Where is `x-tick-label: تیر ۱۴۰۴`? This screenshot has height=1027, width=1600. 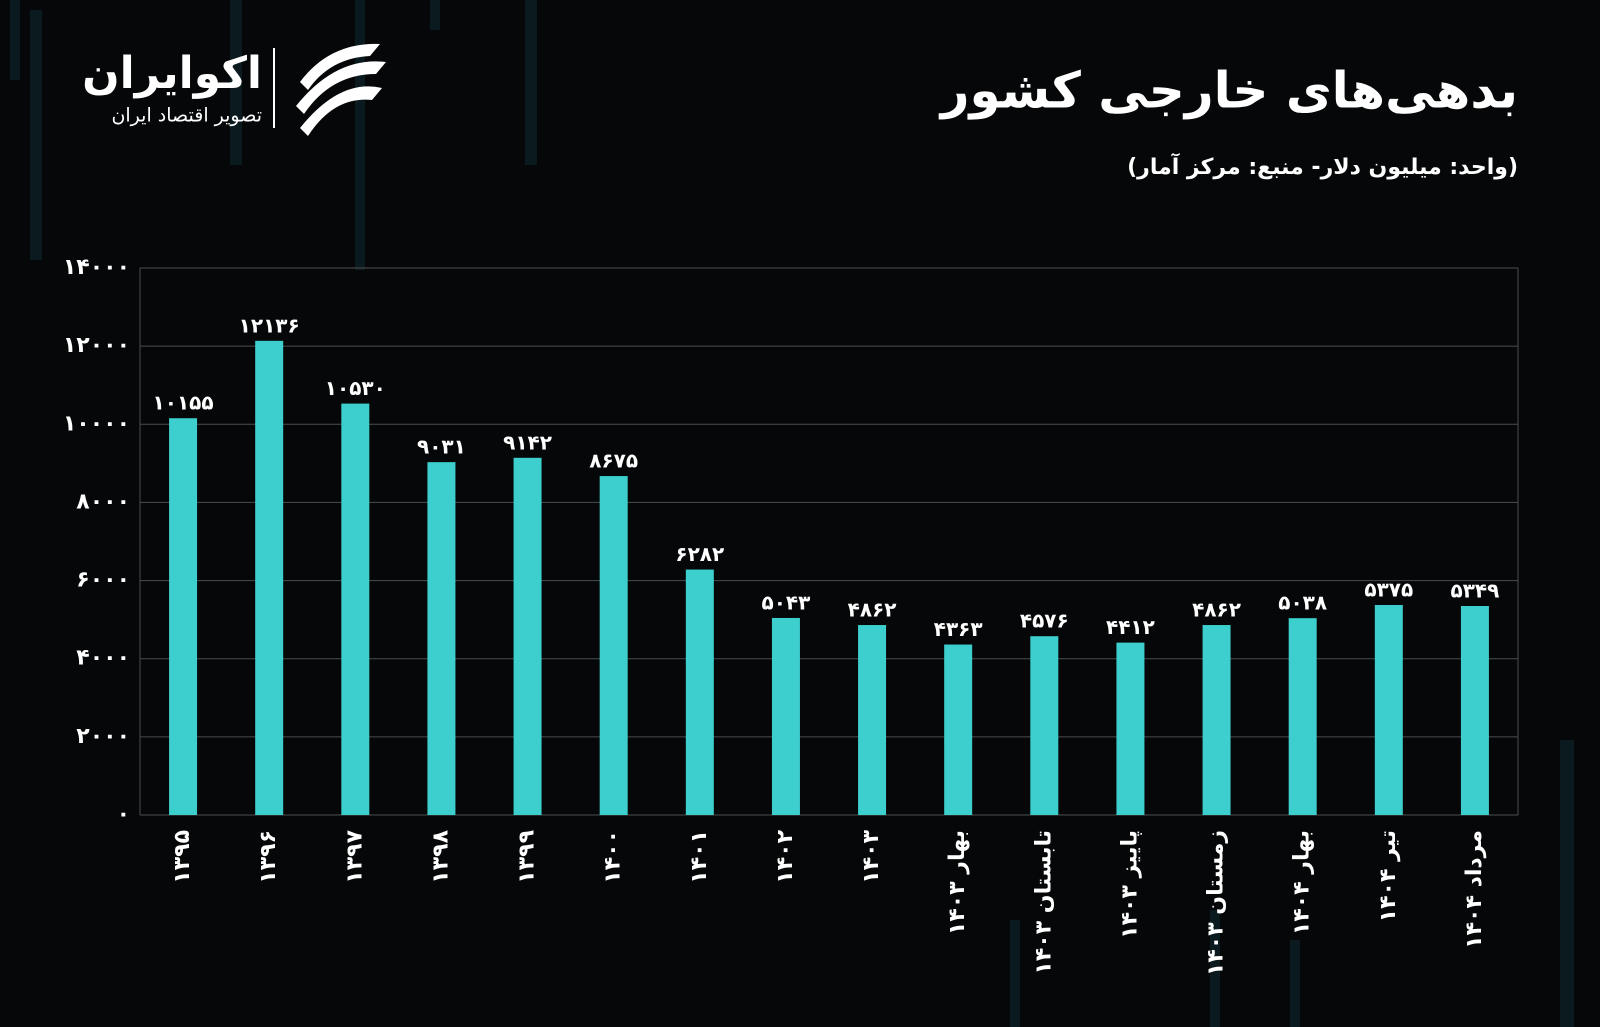
x-tick-label: تیر ۱۴۰۴ is located at coordinates (1388, 876).